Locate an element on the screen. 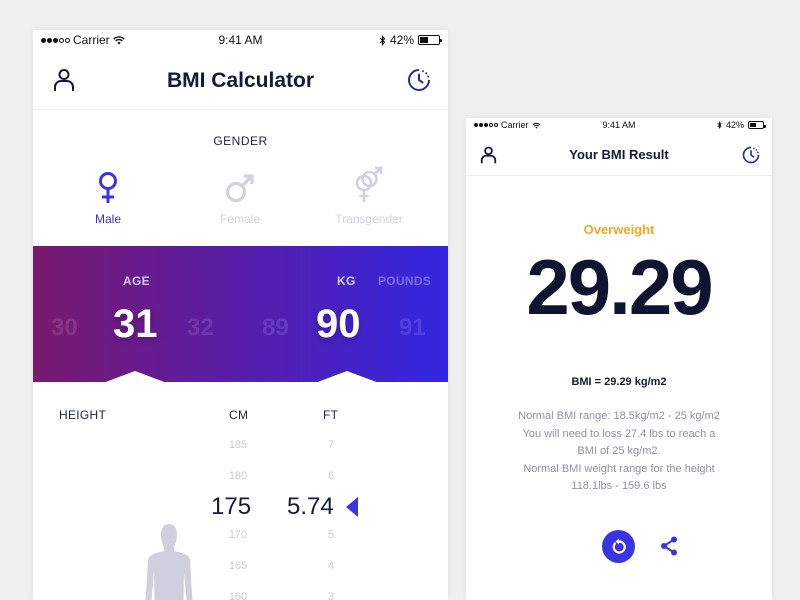 Image resolution: width=800 pixels, height=600 pixels. gender-option-female: Female is located at coordinates (240, 197).